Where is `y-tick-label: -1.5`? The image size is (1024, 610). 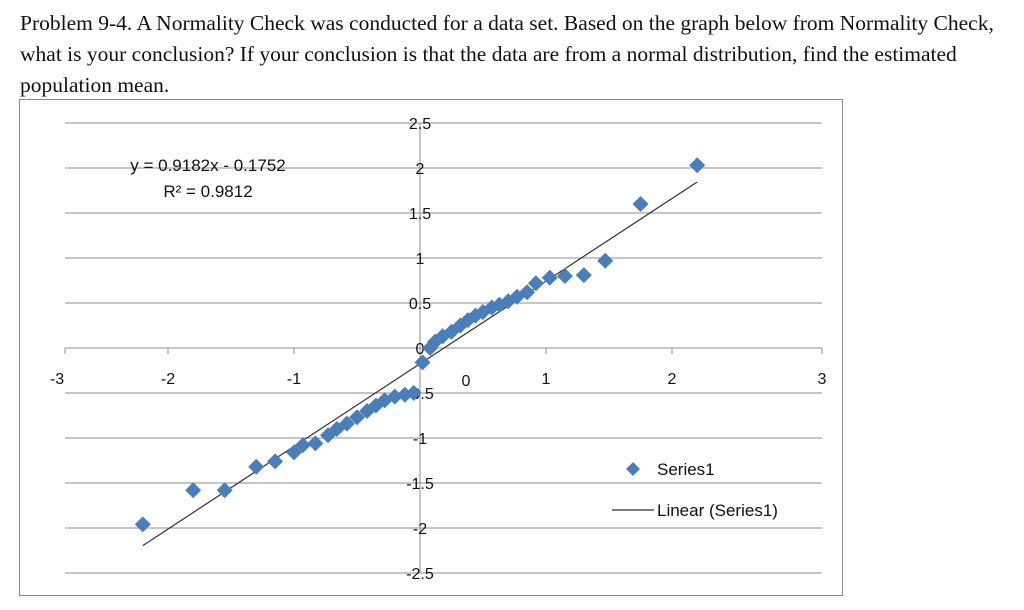
y-tick-label: -1.5 is located at coordinates (420, 484).